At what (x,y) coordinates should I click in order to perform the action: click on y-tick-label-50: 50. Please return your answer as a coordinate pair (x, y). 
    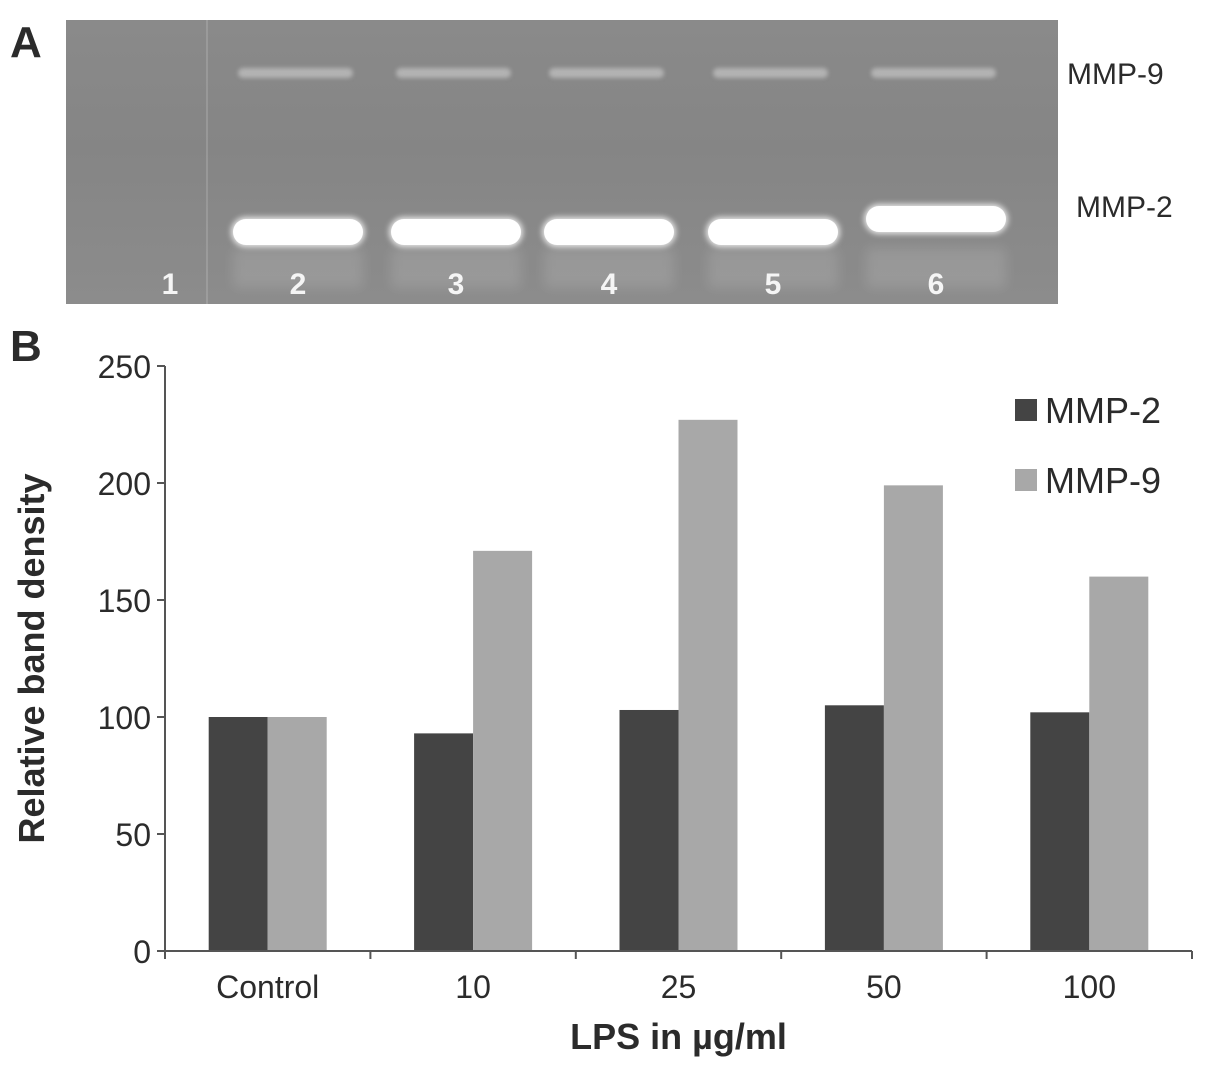
    Looking at the image, I should click on (133, 835).